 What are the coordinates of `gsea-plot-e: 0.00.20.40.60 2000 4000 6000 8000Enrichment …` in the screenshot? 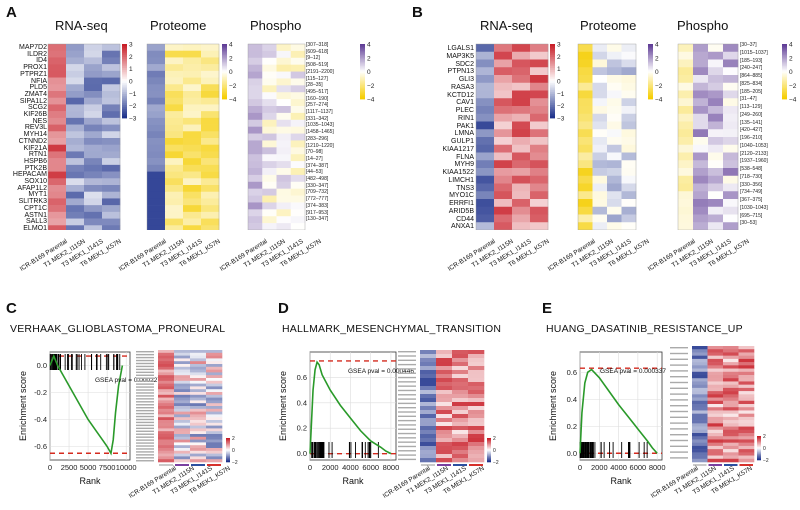 It's located at (607, 418).